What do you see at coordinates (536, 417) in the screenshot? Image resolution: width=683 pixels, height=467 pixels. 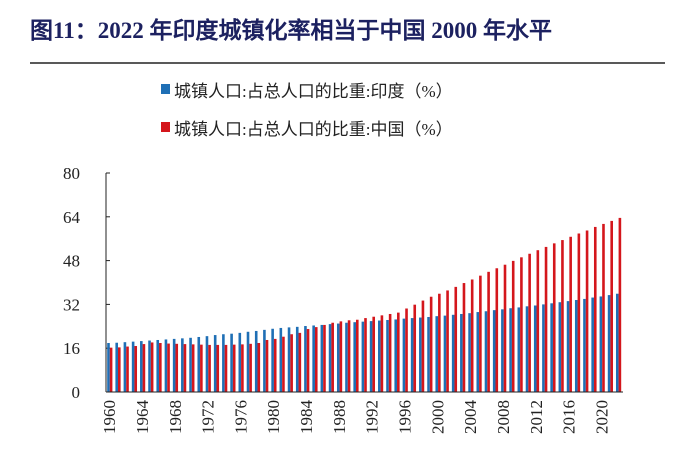 I see `x-tick-label: 2012` at bounding box center [536, 417].